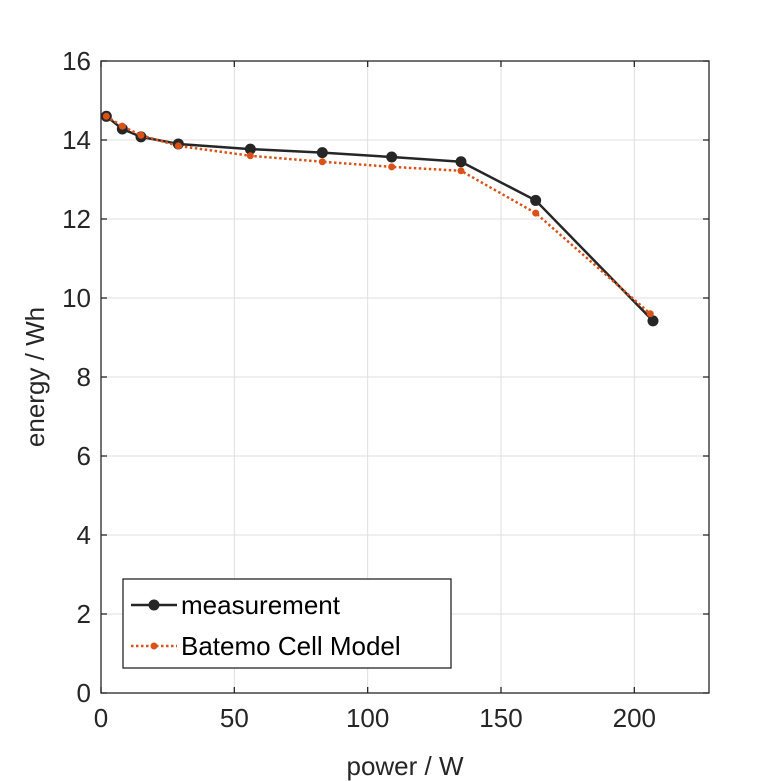 The width and height of the screenshot is (781, 781). What do you see at coordinates (500, 718) in the screenshot?
I see `x-tick-label: 150` at bounding box center [500, 718].